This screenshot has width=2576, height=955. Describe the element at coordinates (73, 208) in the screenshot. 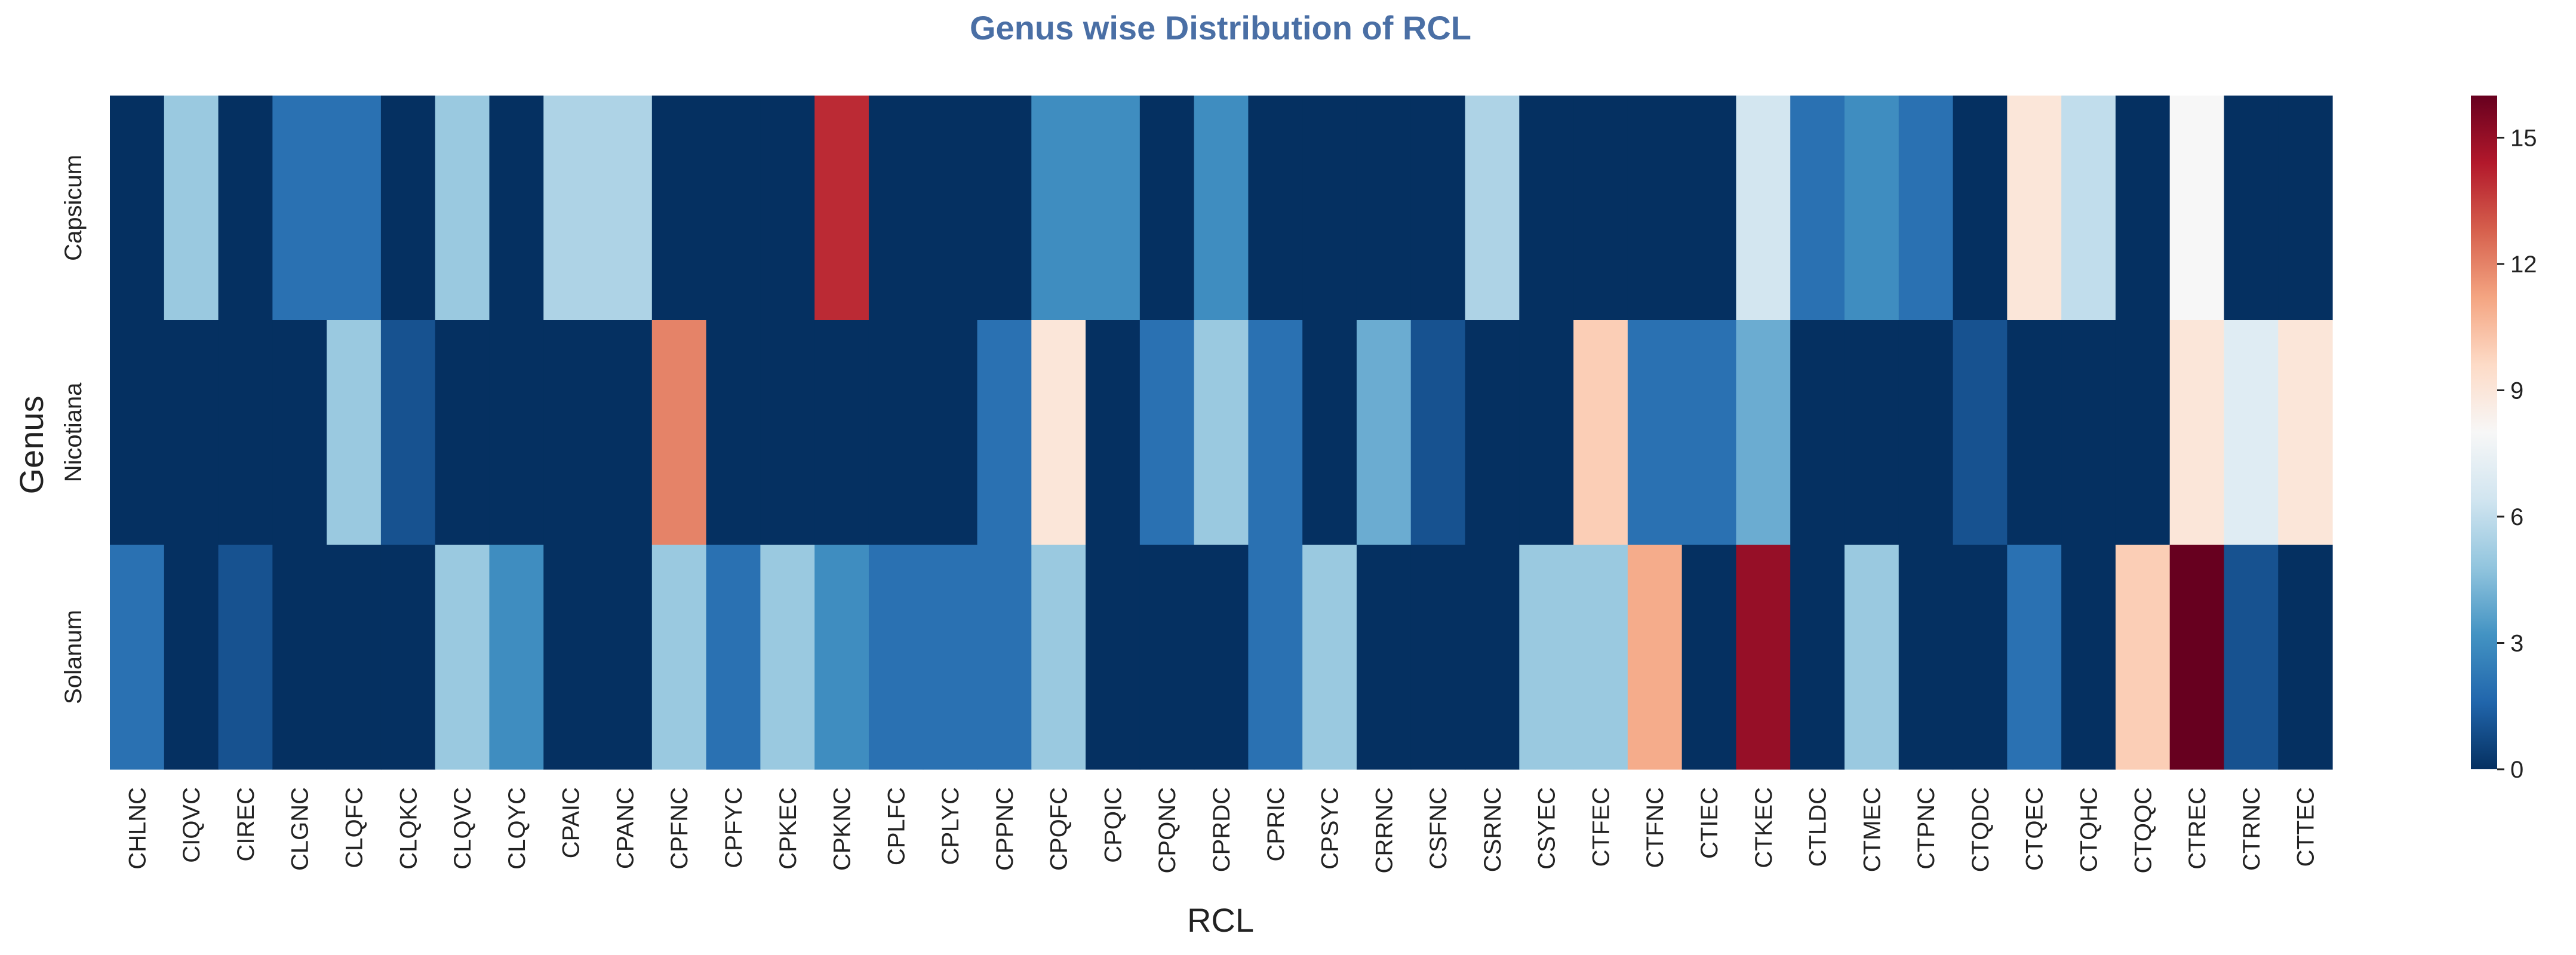

I see `row-tick-label: Capsicum` at that location.